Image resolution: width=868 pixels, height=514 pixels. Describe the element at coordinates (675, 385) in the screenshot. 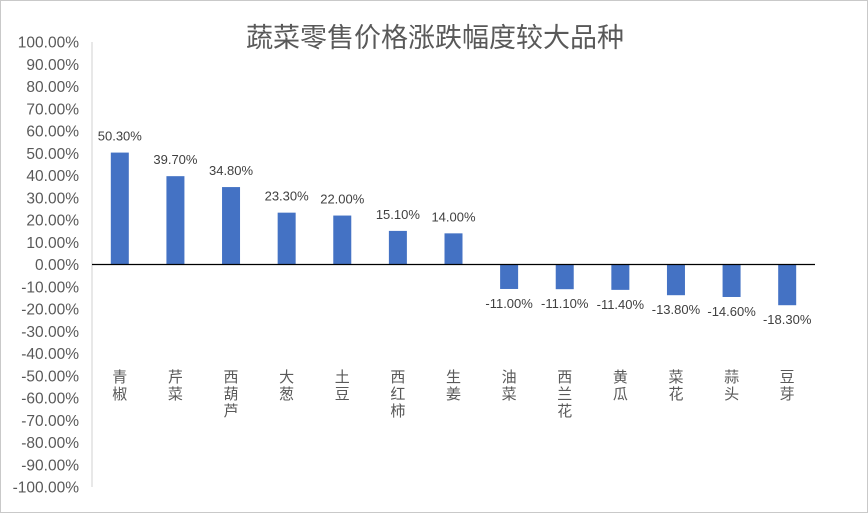

I see `category-label: 菜花` at that location.